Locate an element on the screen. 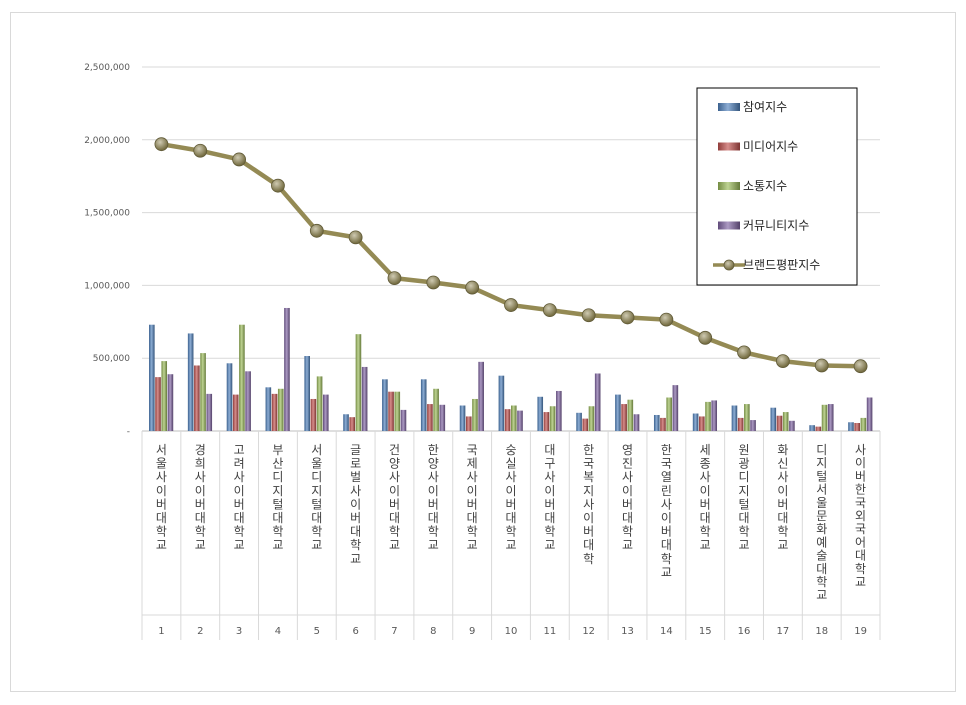  rank-label: 17 is located at coordinates (783, 631).